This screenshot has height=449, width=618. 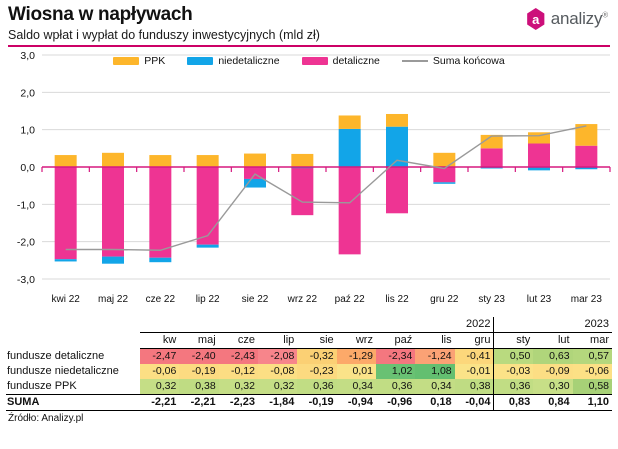 I want to click on table-rowname-header, so click(x=73, y=341).